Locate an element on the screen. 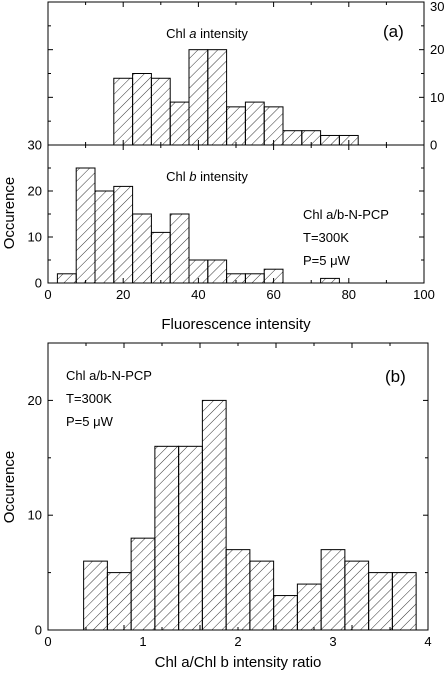 This screenshot has width=448, height=674. panel-label-b: (b) is located at coordinates (395, 376).